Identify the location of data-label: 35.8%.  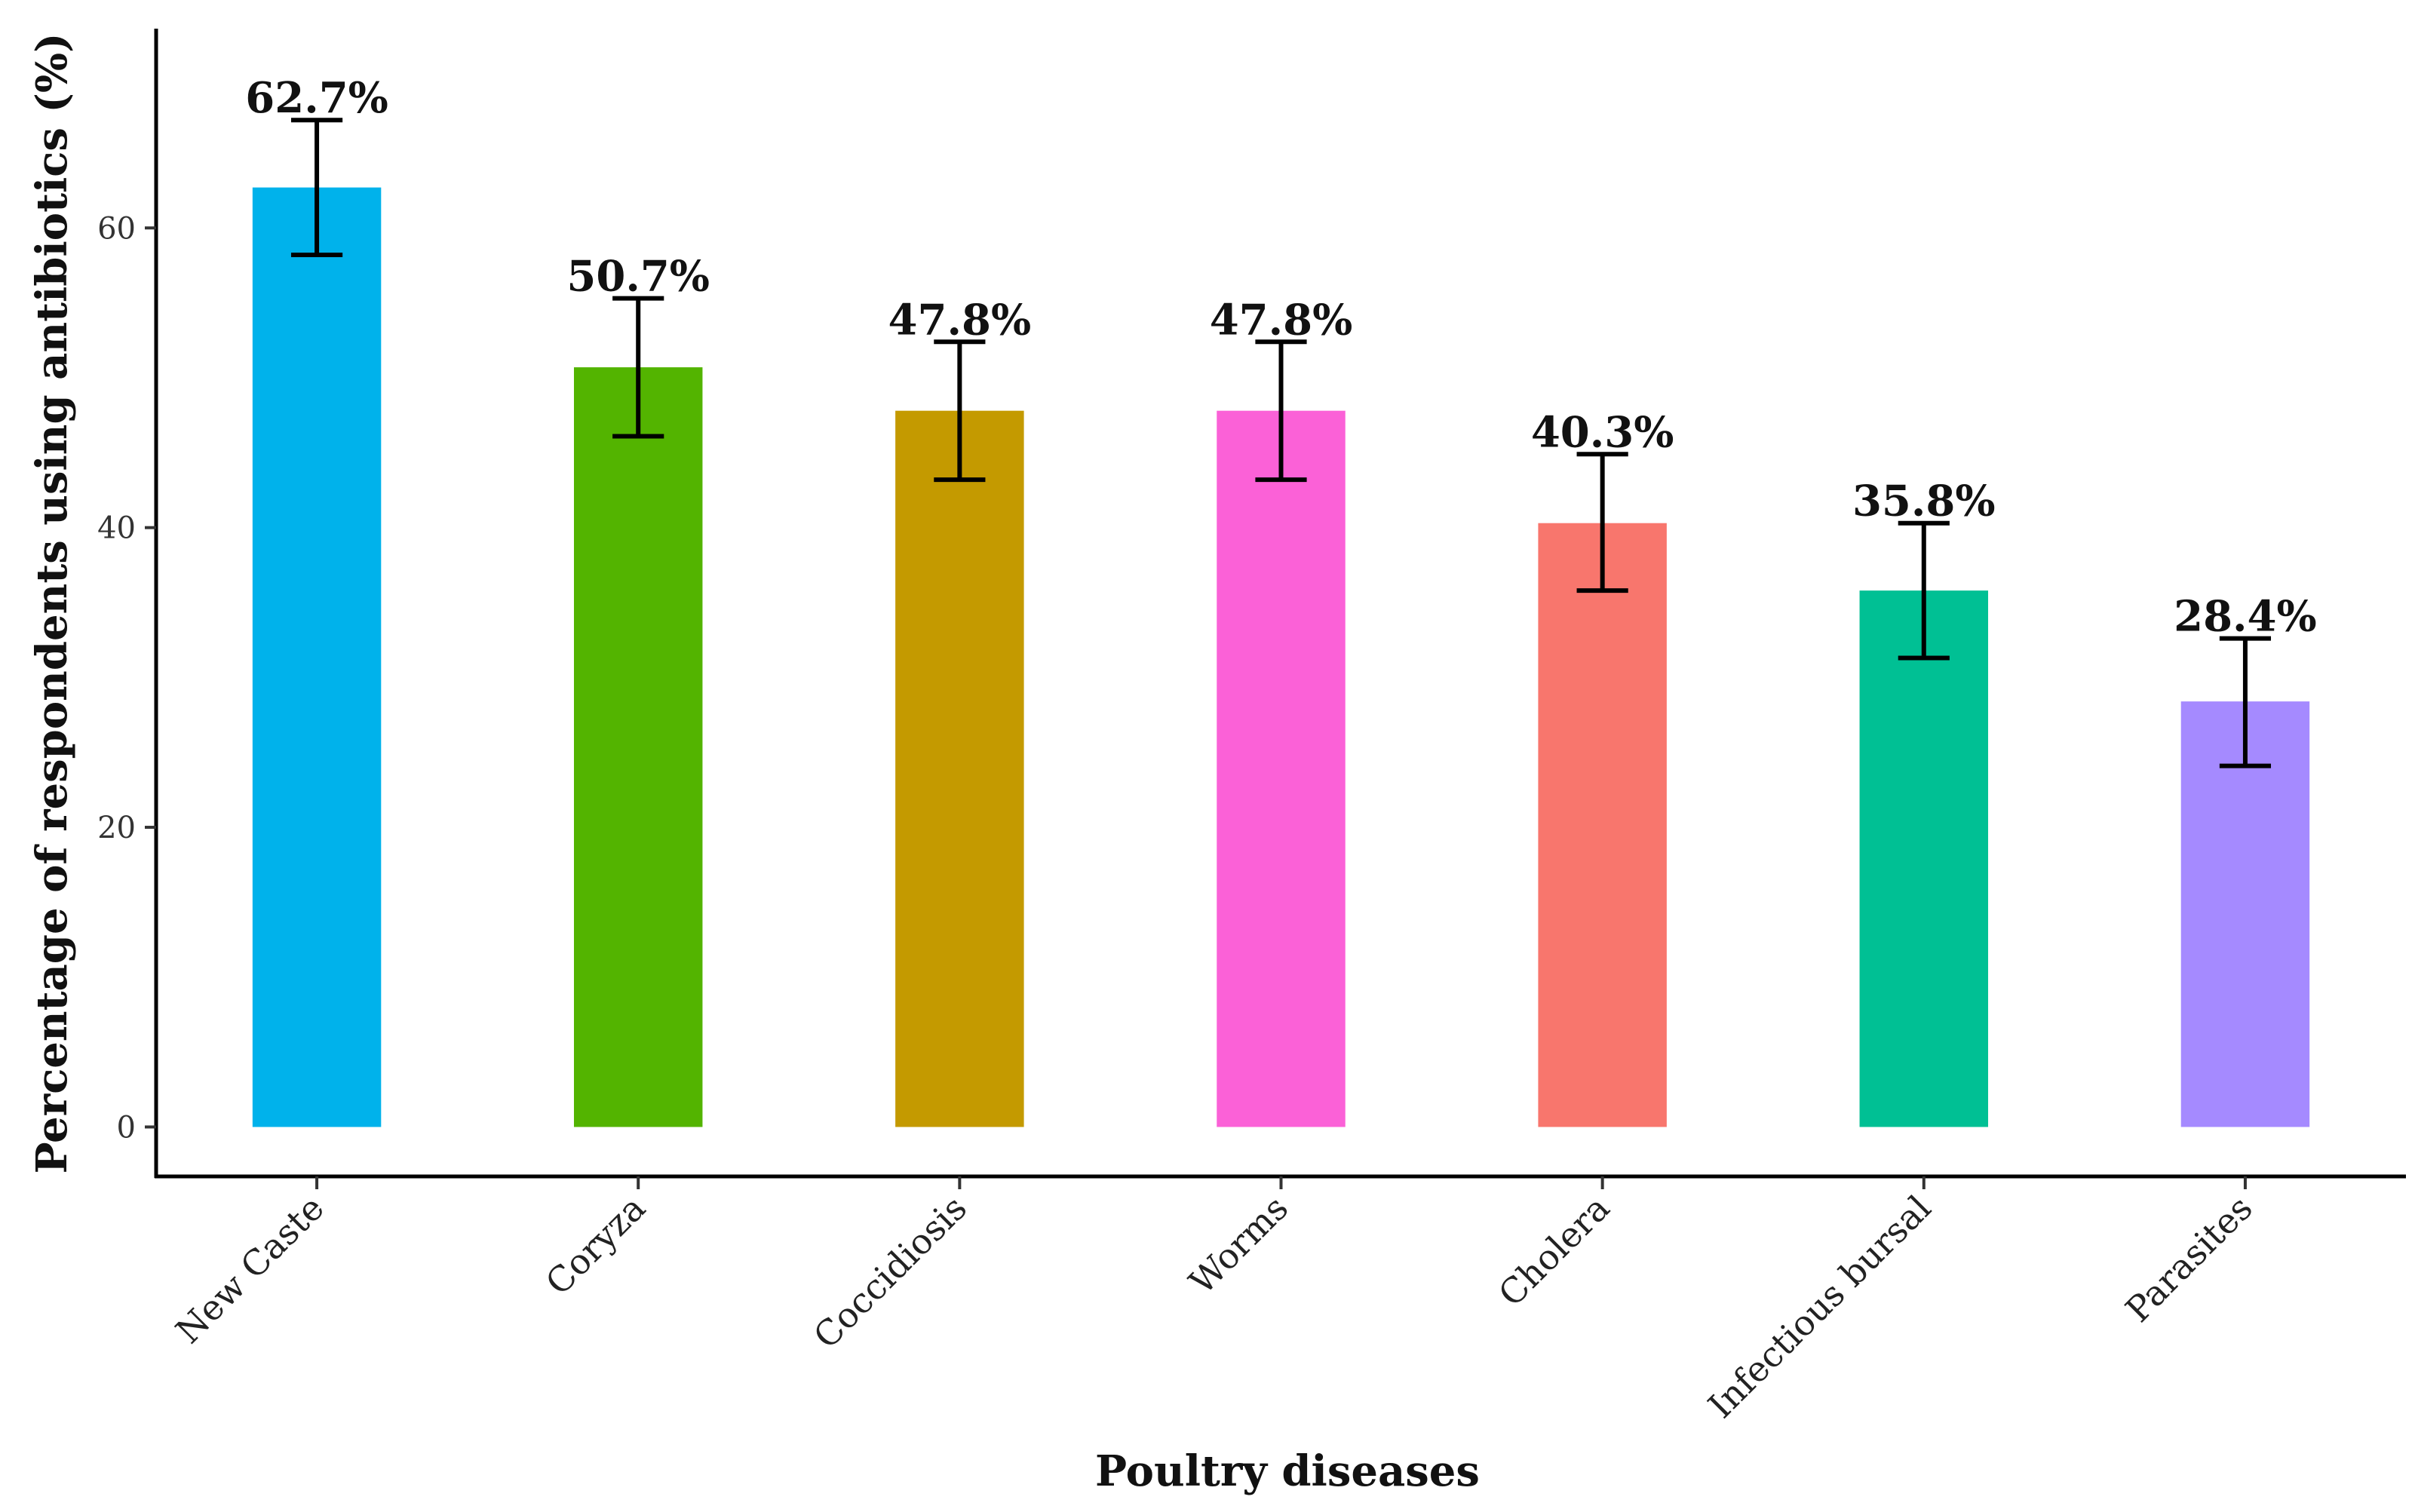
(1924, 501).